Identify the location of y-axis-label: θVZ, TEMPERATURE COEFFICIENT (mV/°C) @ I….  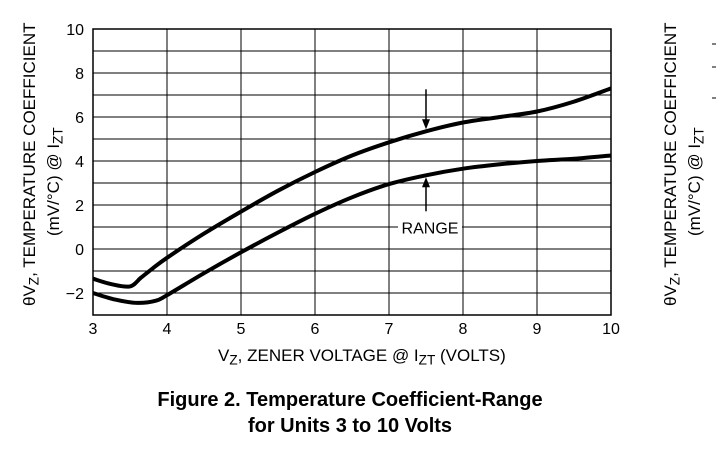
(44, 165).